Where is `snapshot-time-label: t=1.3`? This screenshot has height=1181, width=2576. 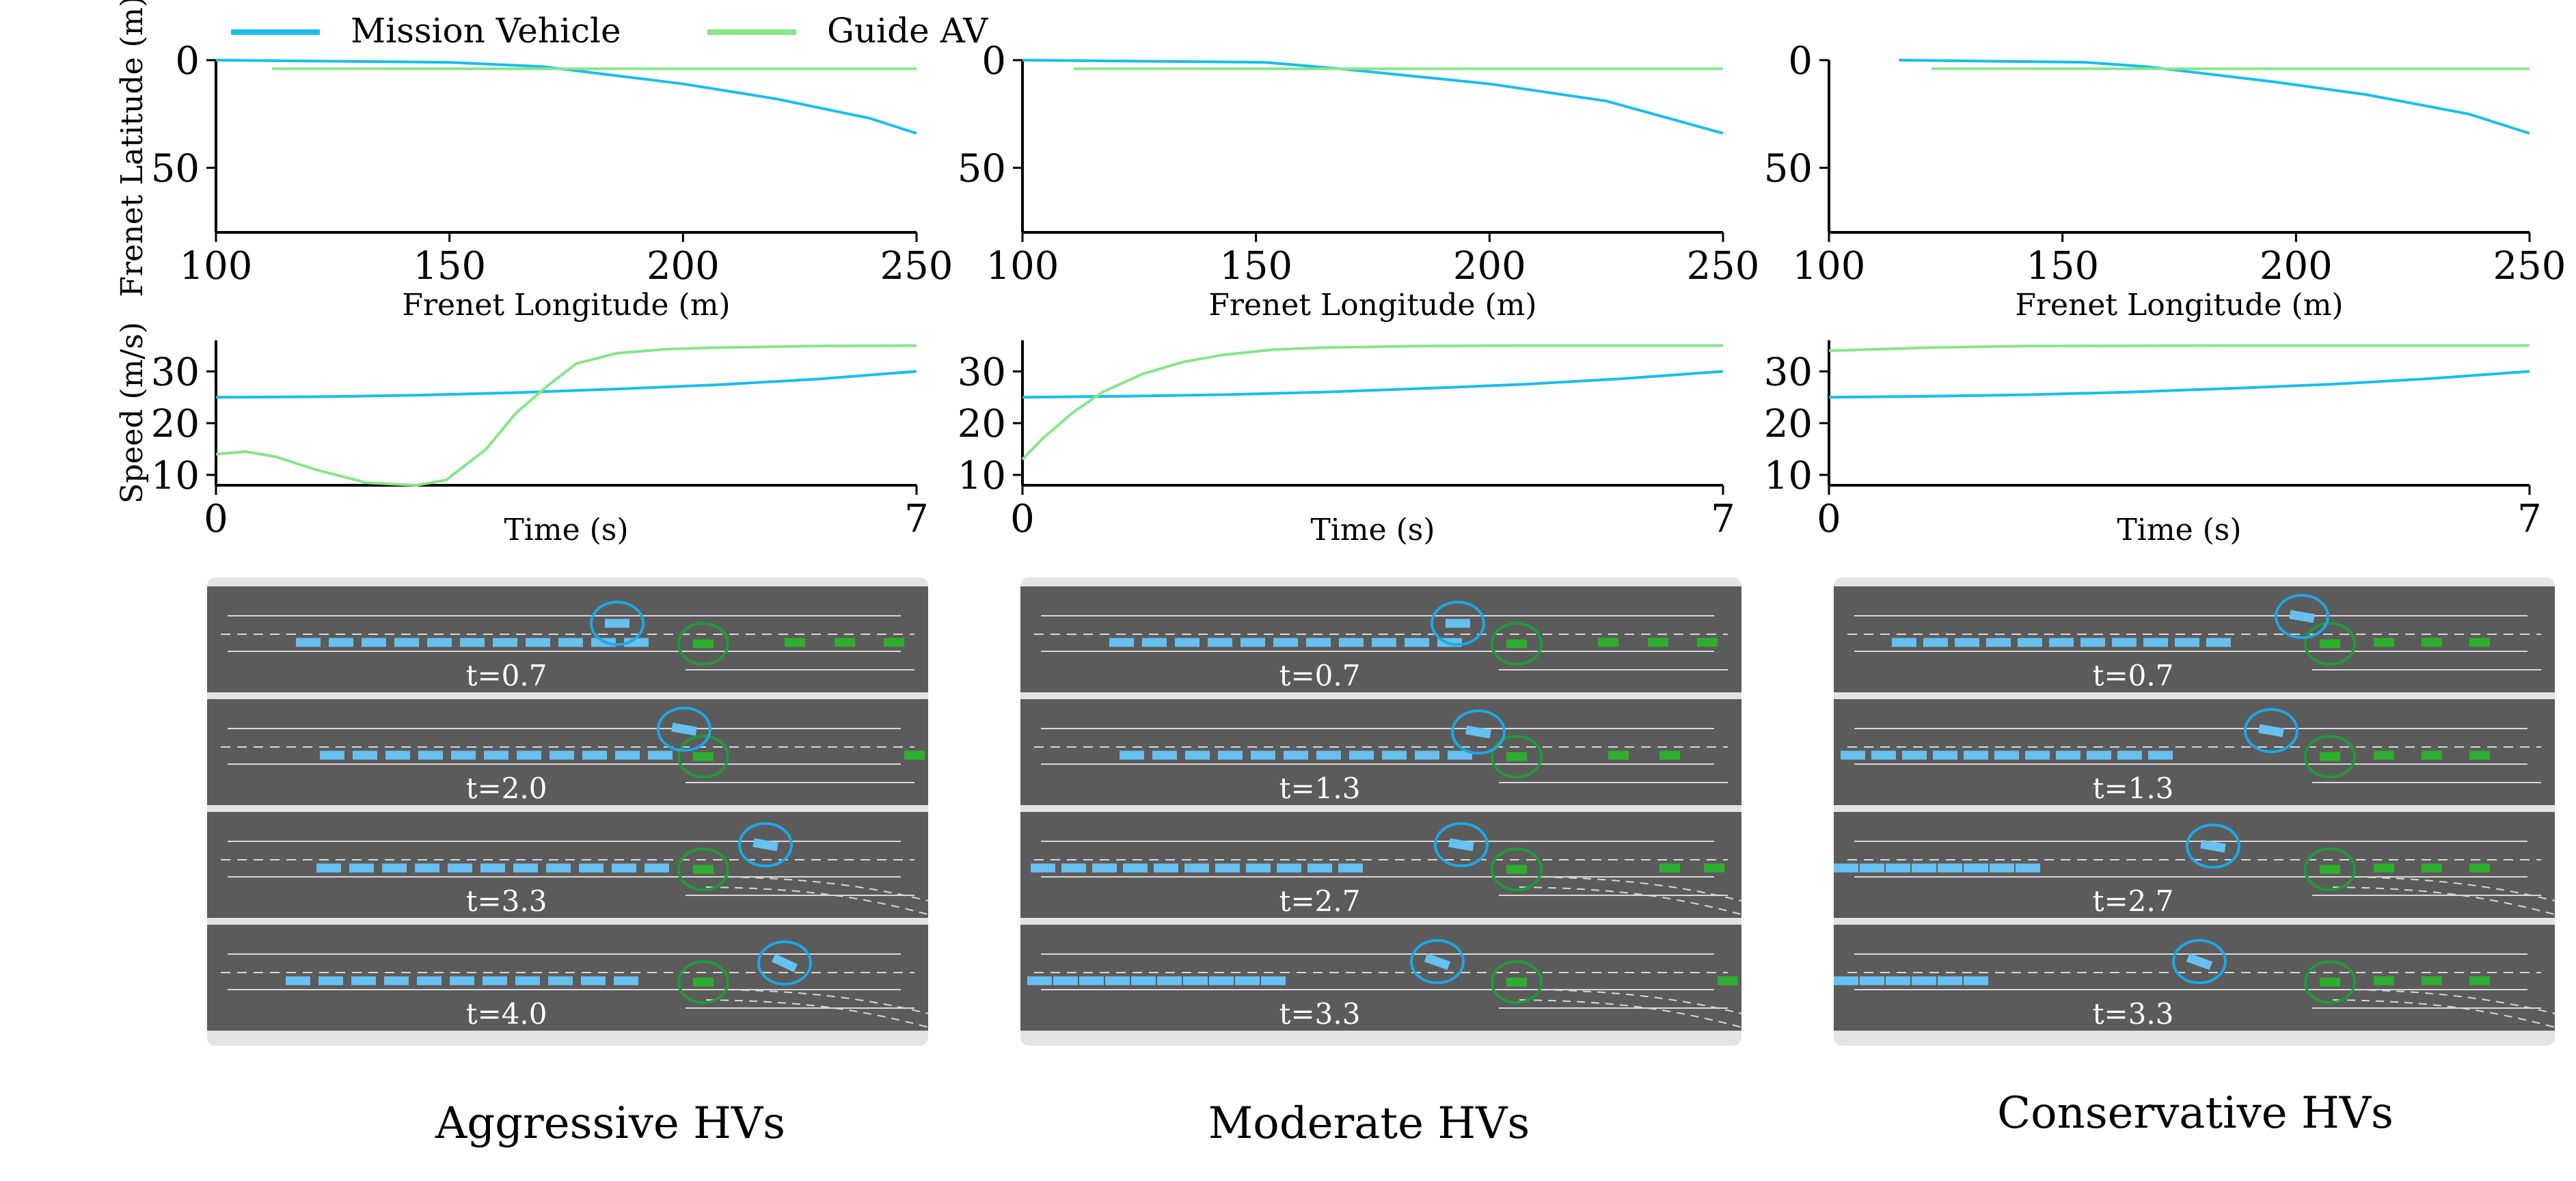
snapshot-time-label: t=1.3 is located at coordinates (2134, 788).